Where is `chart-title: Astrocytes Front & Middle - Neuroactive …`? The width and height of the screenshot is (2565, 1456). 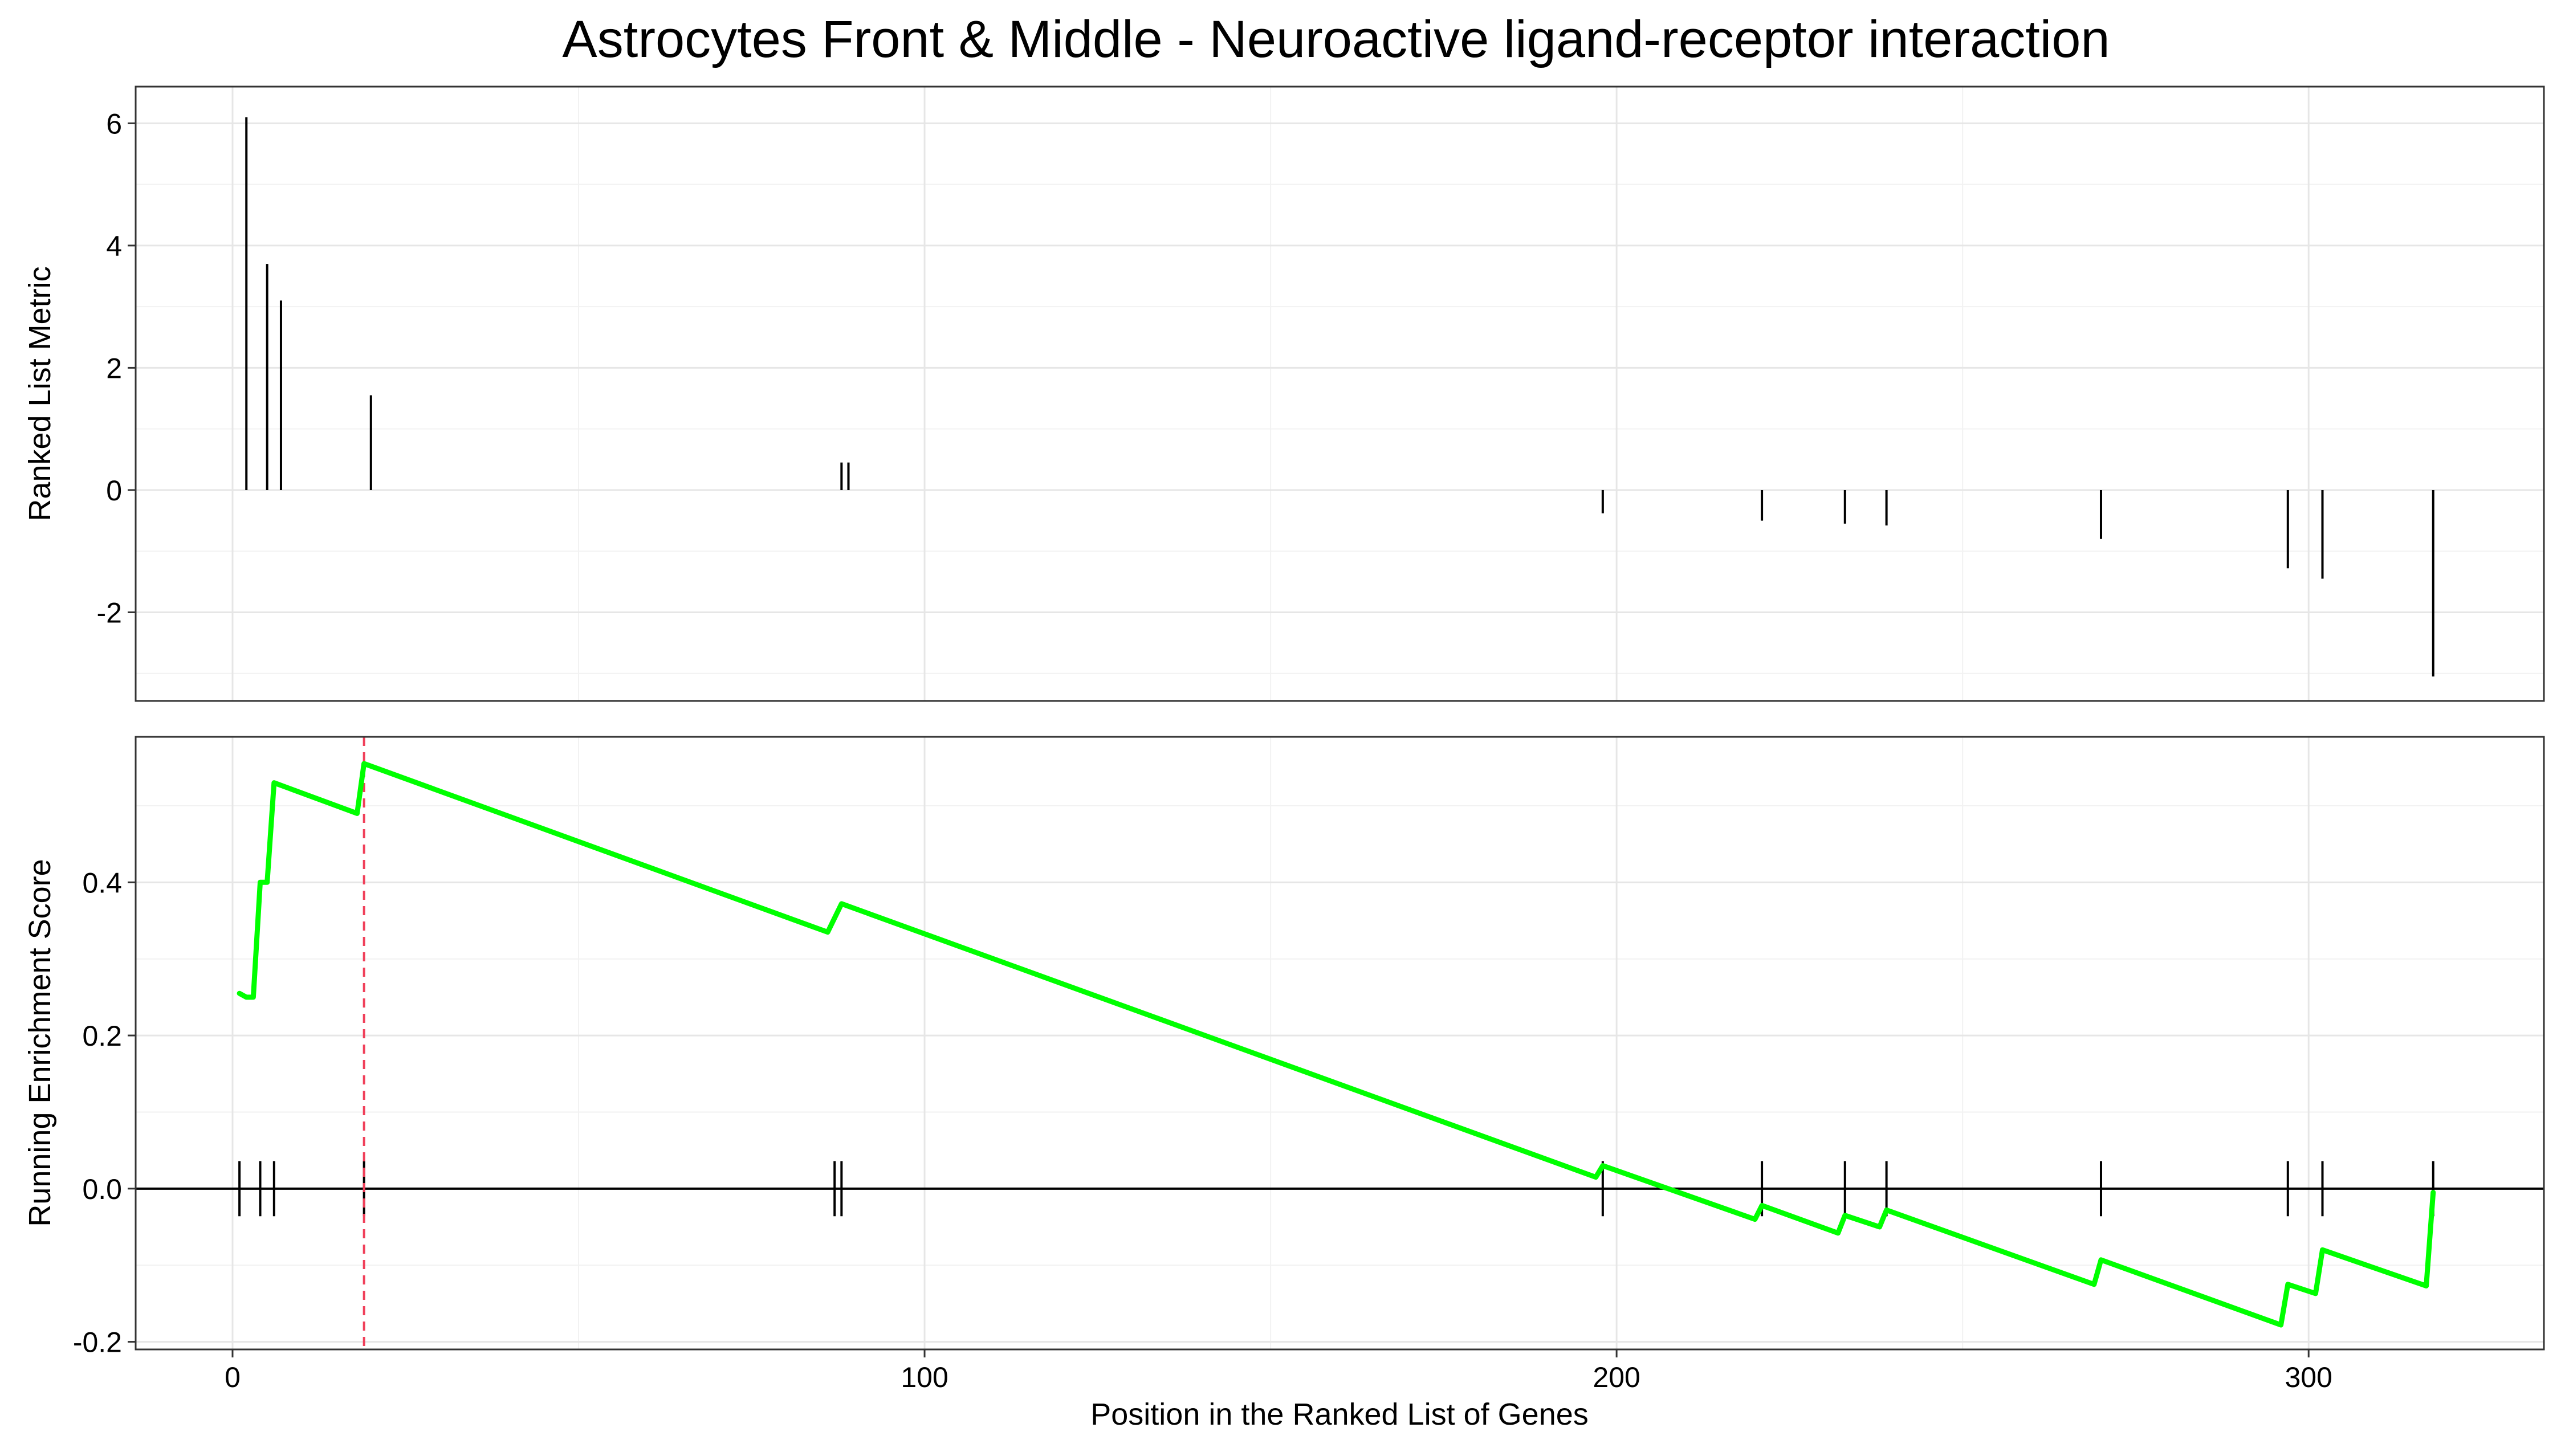
chart-title: Astrocytes Front & Middle - Neuroactive … is located at coordinates (1336, 39).